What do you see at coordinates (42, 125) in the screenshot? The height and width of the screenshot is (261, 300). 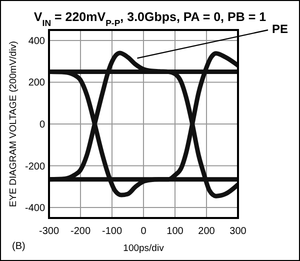 I see `y-tick-label: 0` at bounding box center [42, 125].